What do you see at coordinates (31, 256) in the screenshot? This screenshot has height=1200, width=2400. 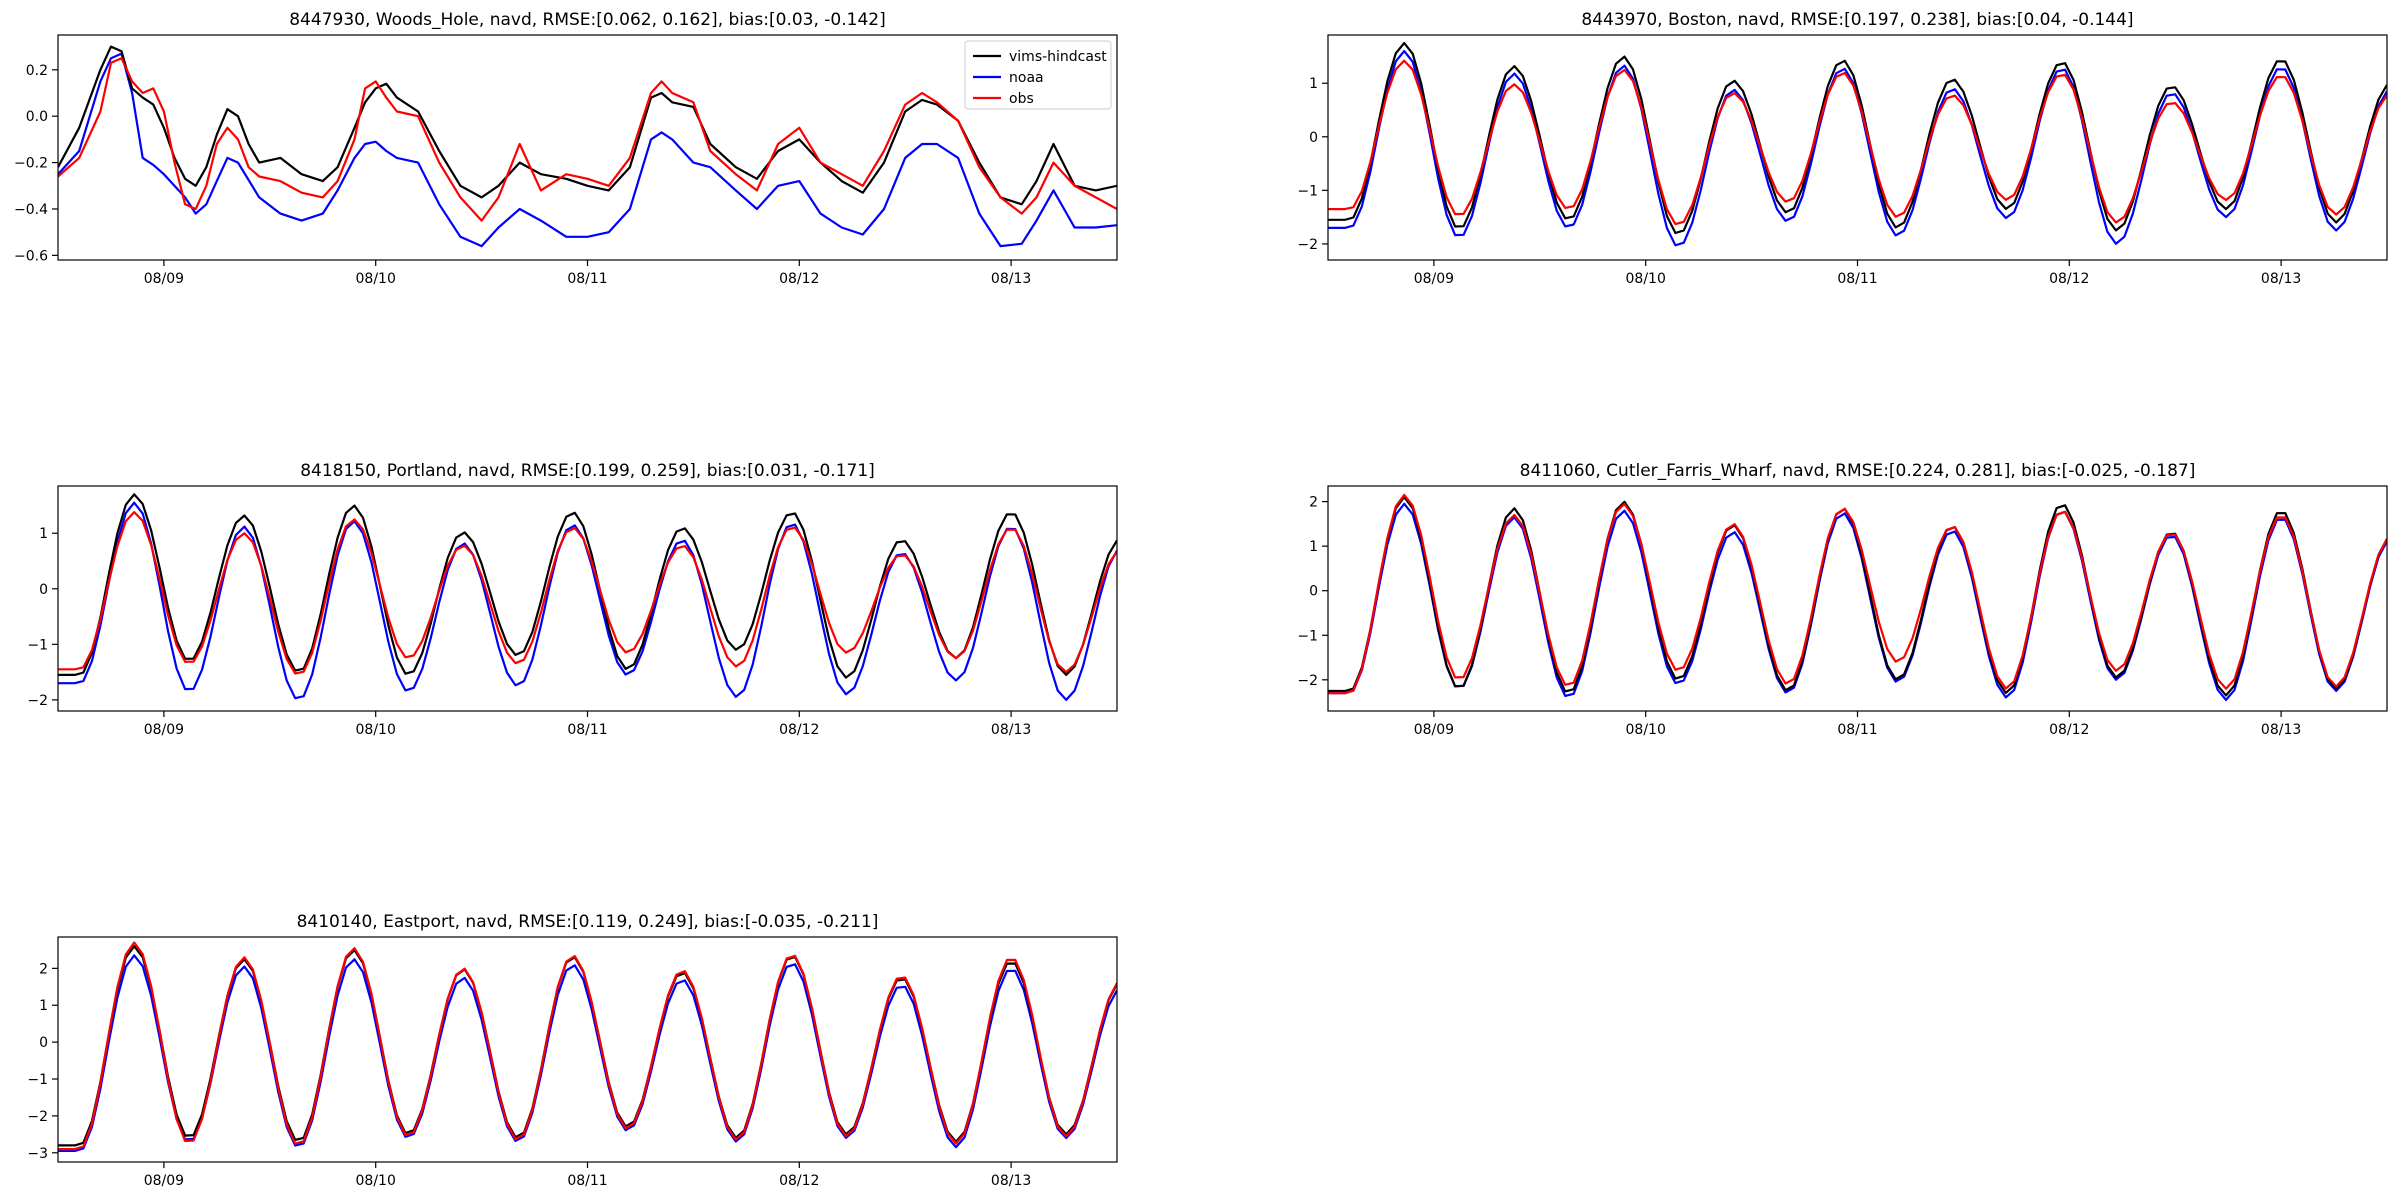 I see `y-tick-label: −0.6` at bounding box center [31, 256].